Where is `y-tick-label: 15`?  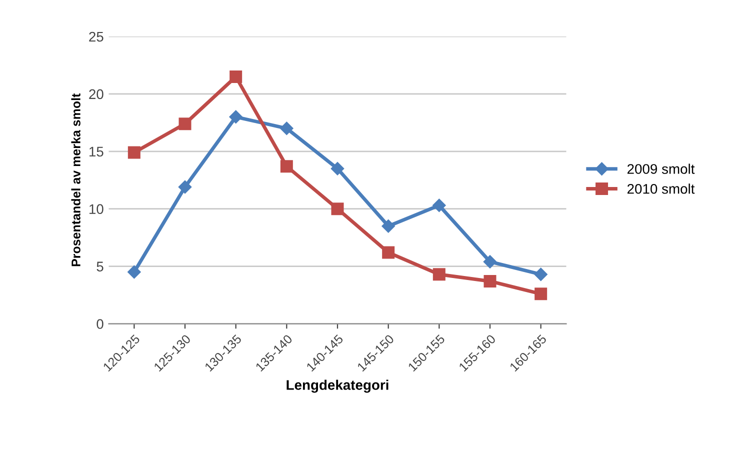
y-tick-label: 15 is located at coordinates (97, 151).